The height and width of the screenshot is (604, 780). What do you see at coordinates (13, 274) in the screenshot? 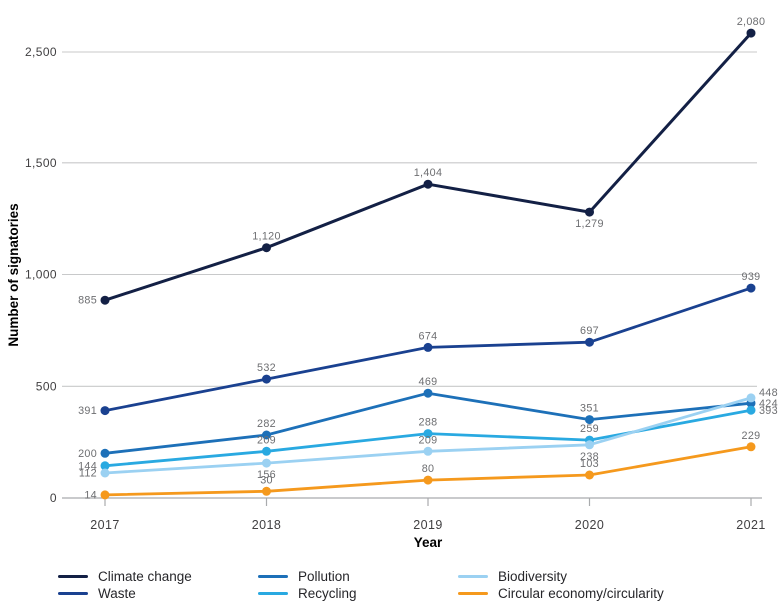
I see `y-axis-title: Number of signatories` at bounding box center [13, 274].